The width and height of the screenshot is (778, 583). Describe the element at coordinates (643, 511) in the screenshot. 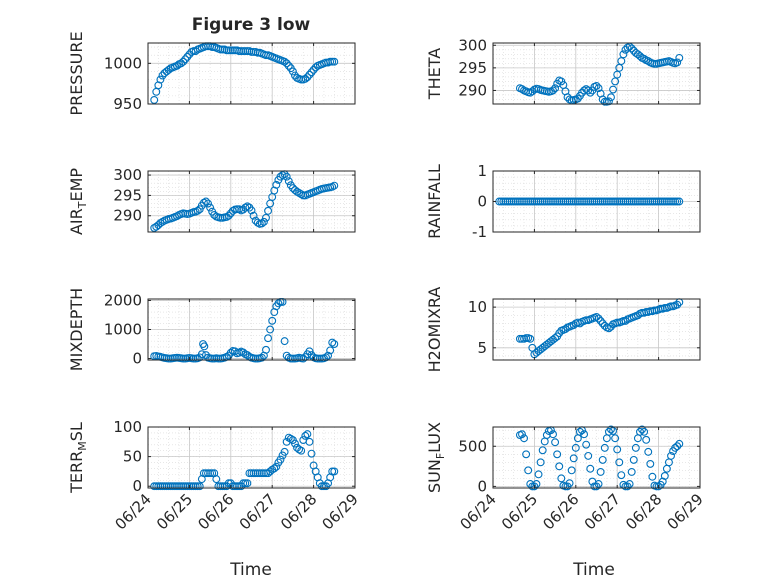

I see `x-tick-label: 06/28` at that location.